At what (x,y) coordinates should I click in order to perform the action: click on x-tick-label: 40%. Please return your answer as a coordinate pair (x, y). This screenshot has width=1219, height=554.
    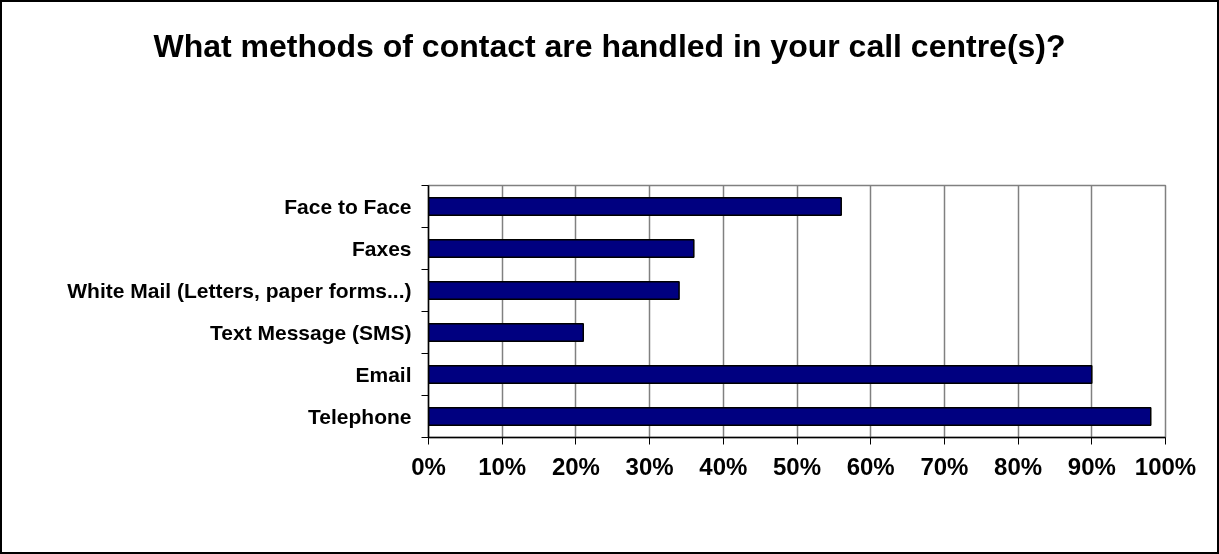
    Looking at the image, I should click on (723, 466).